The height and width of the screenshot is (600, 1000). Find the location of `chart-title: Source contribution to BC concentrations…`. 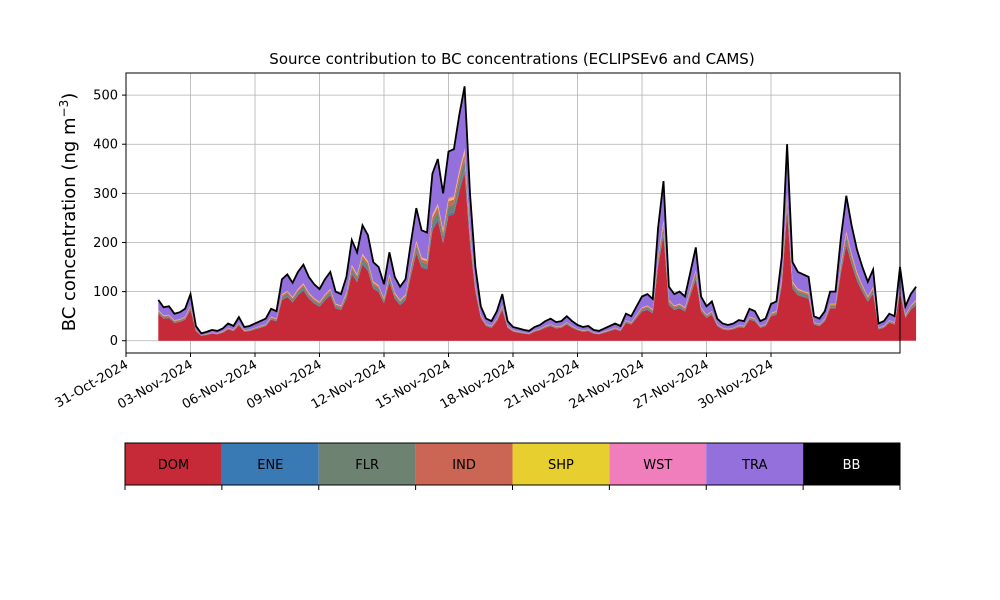

chart-title: Source contribution to BC concentrations… is located at coordinates (511, 59).